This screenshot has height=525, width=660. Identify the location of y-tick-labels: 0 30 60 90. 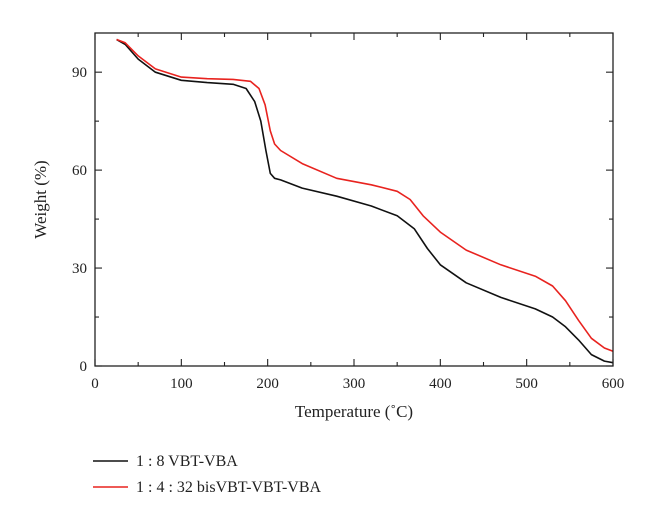
(79, 220).